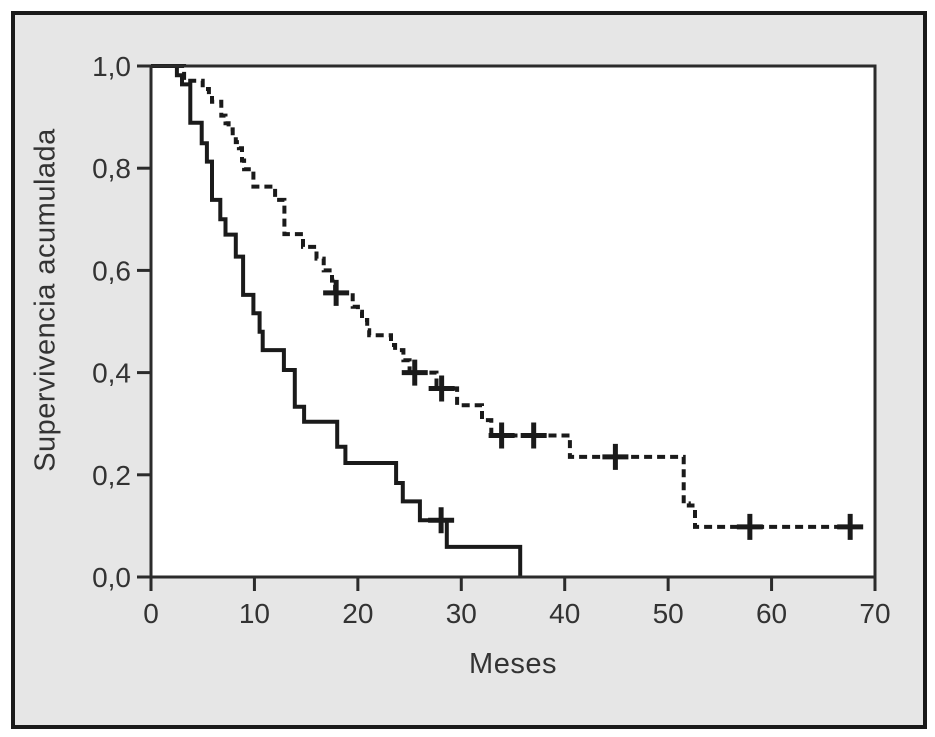 The width and height of the screenshot is (935, 737). I want to click on x-tick-label: 60, so click(771, 613).